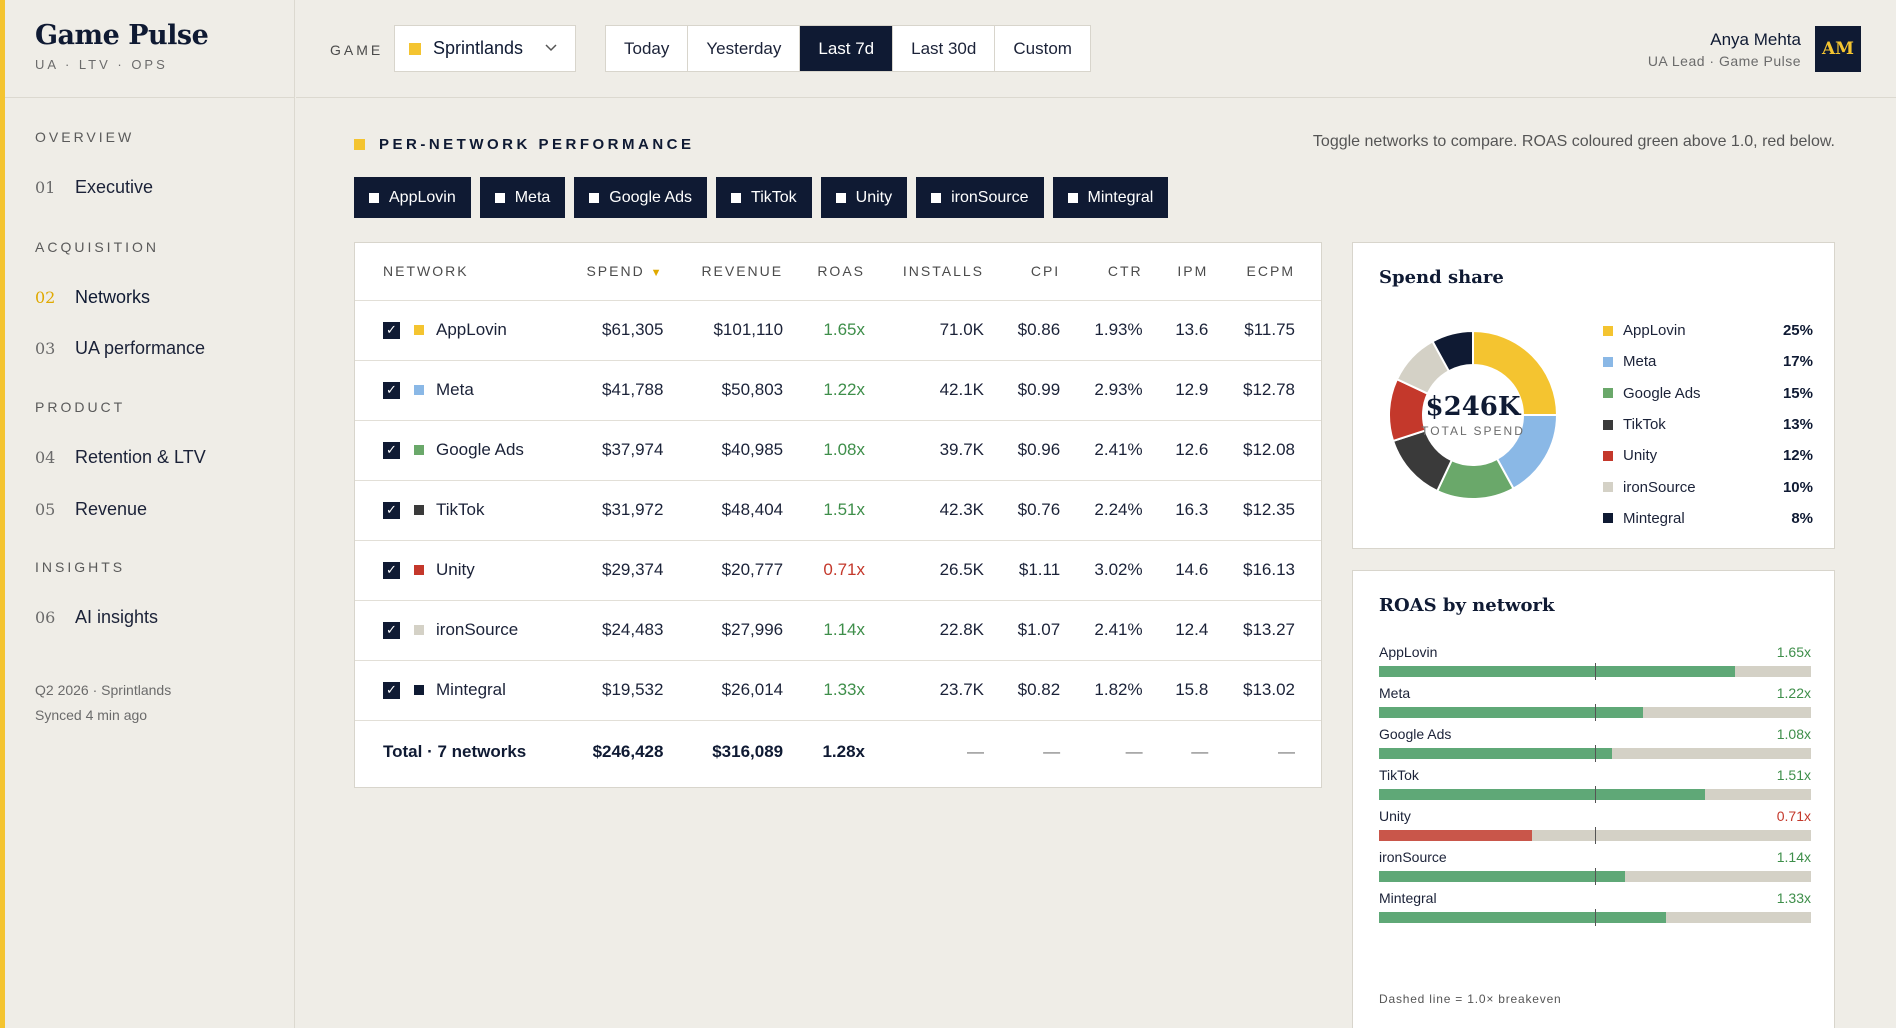 The width and height of the screenshot is (1896, 1028). I want to click on roas-row: Meta 1.22x, so click(1595, 703).